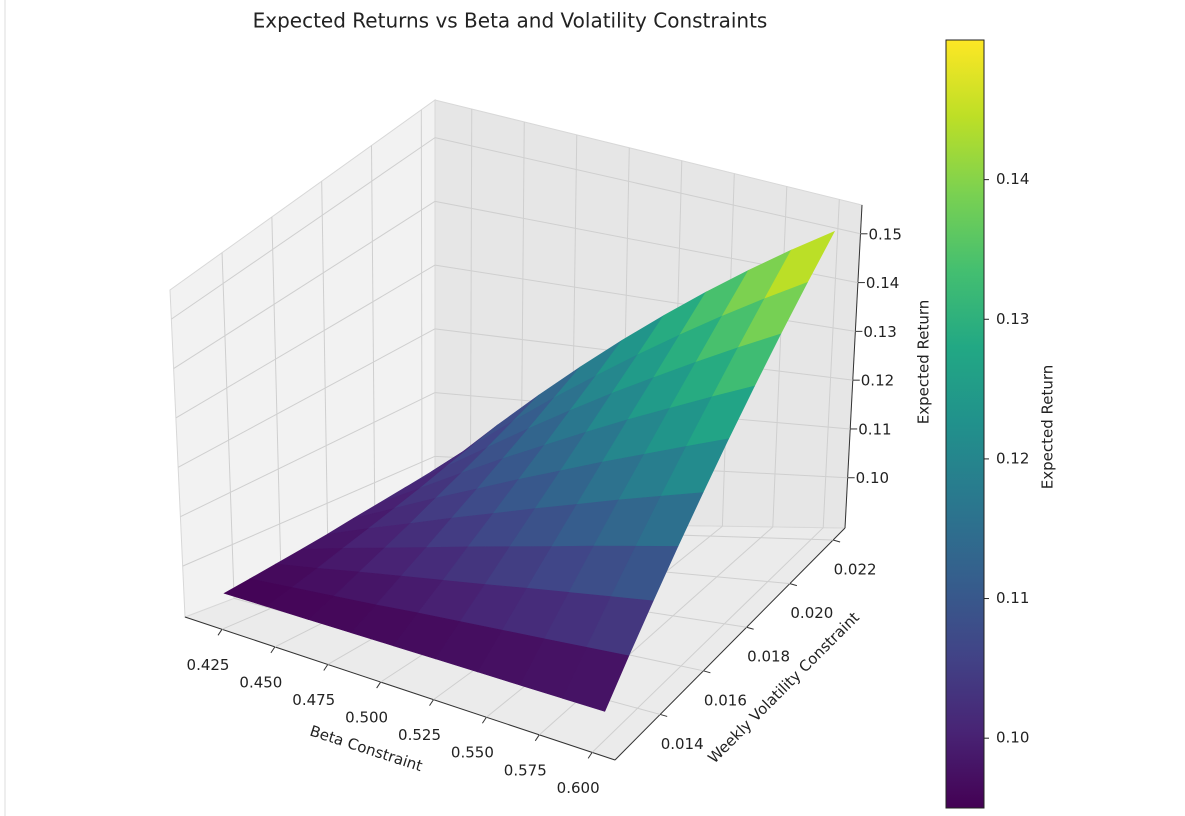 This screenshot has height=816, width=1185. Describe the element at coordinates (874, 429) in the screenshot. I see `z-tick-label: 0.11` at that location.